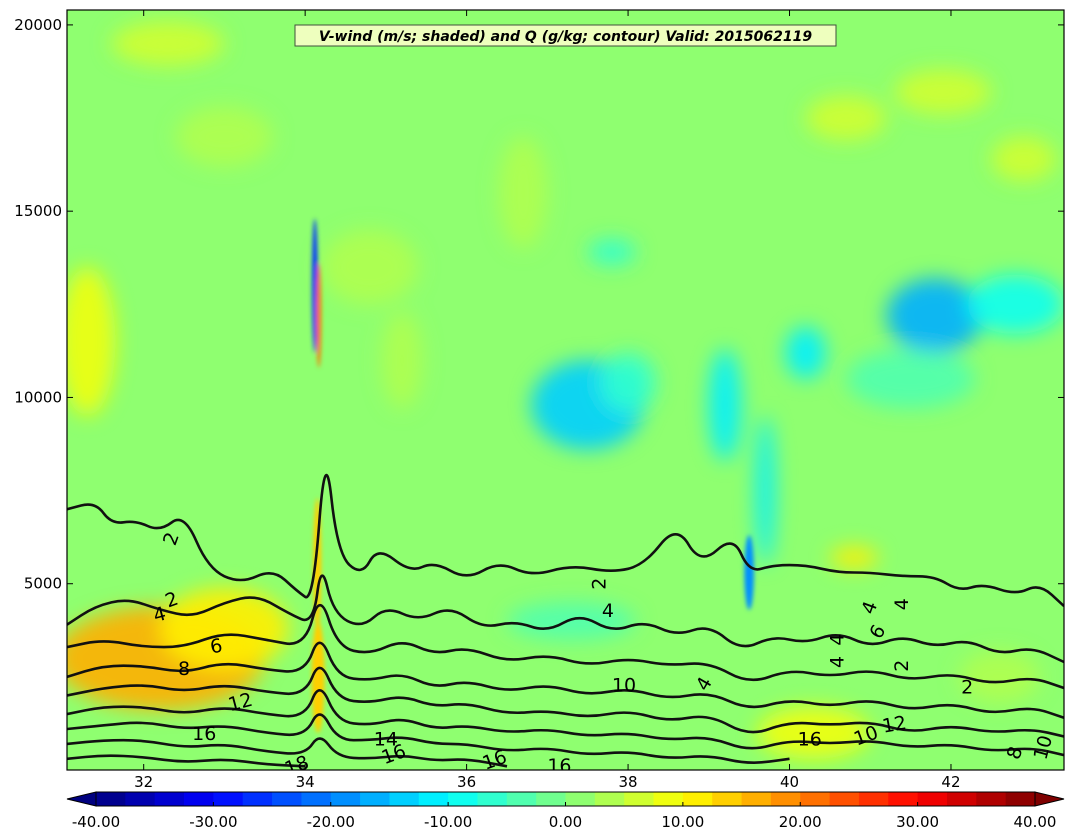 This screenshot has height=838, width=1074. What do you see at coordinates (43, 584) in the screenshot?
I see `y-tick-label: 5000` at bounding box center [43, 584].